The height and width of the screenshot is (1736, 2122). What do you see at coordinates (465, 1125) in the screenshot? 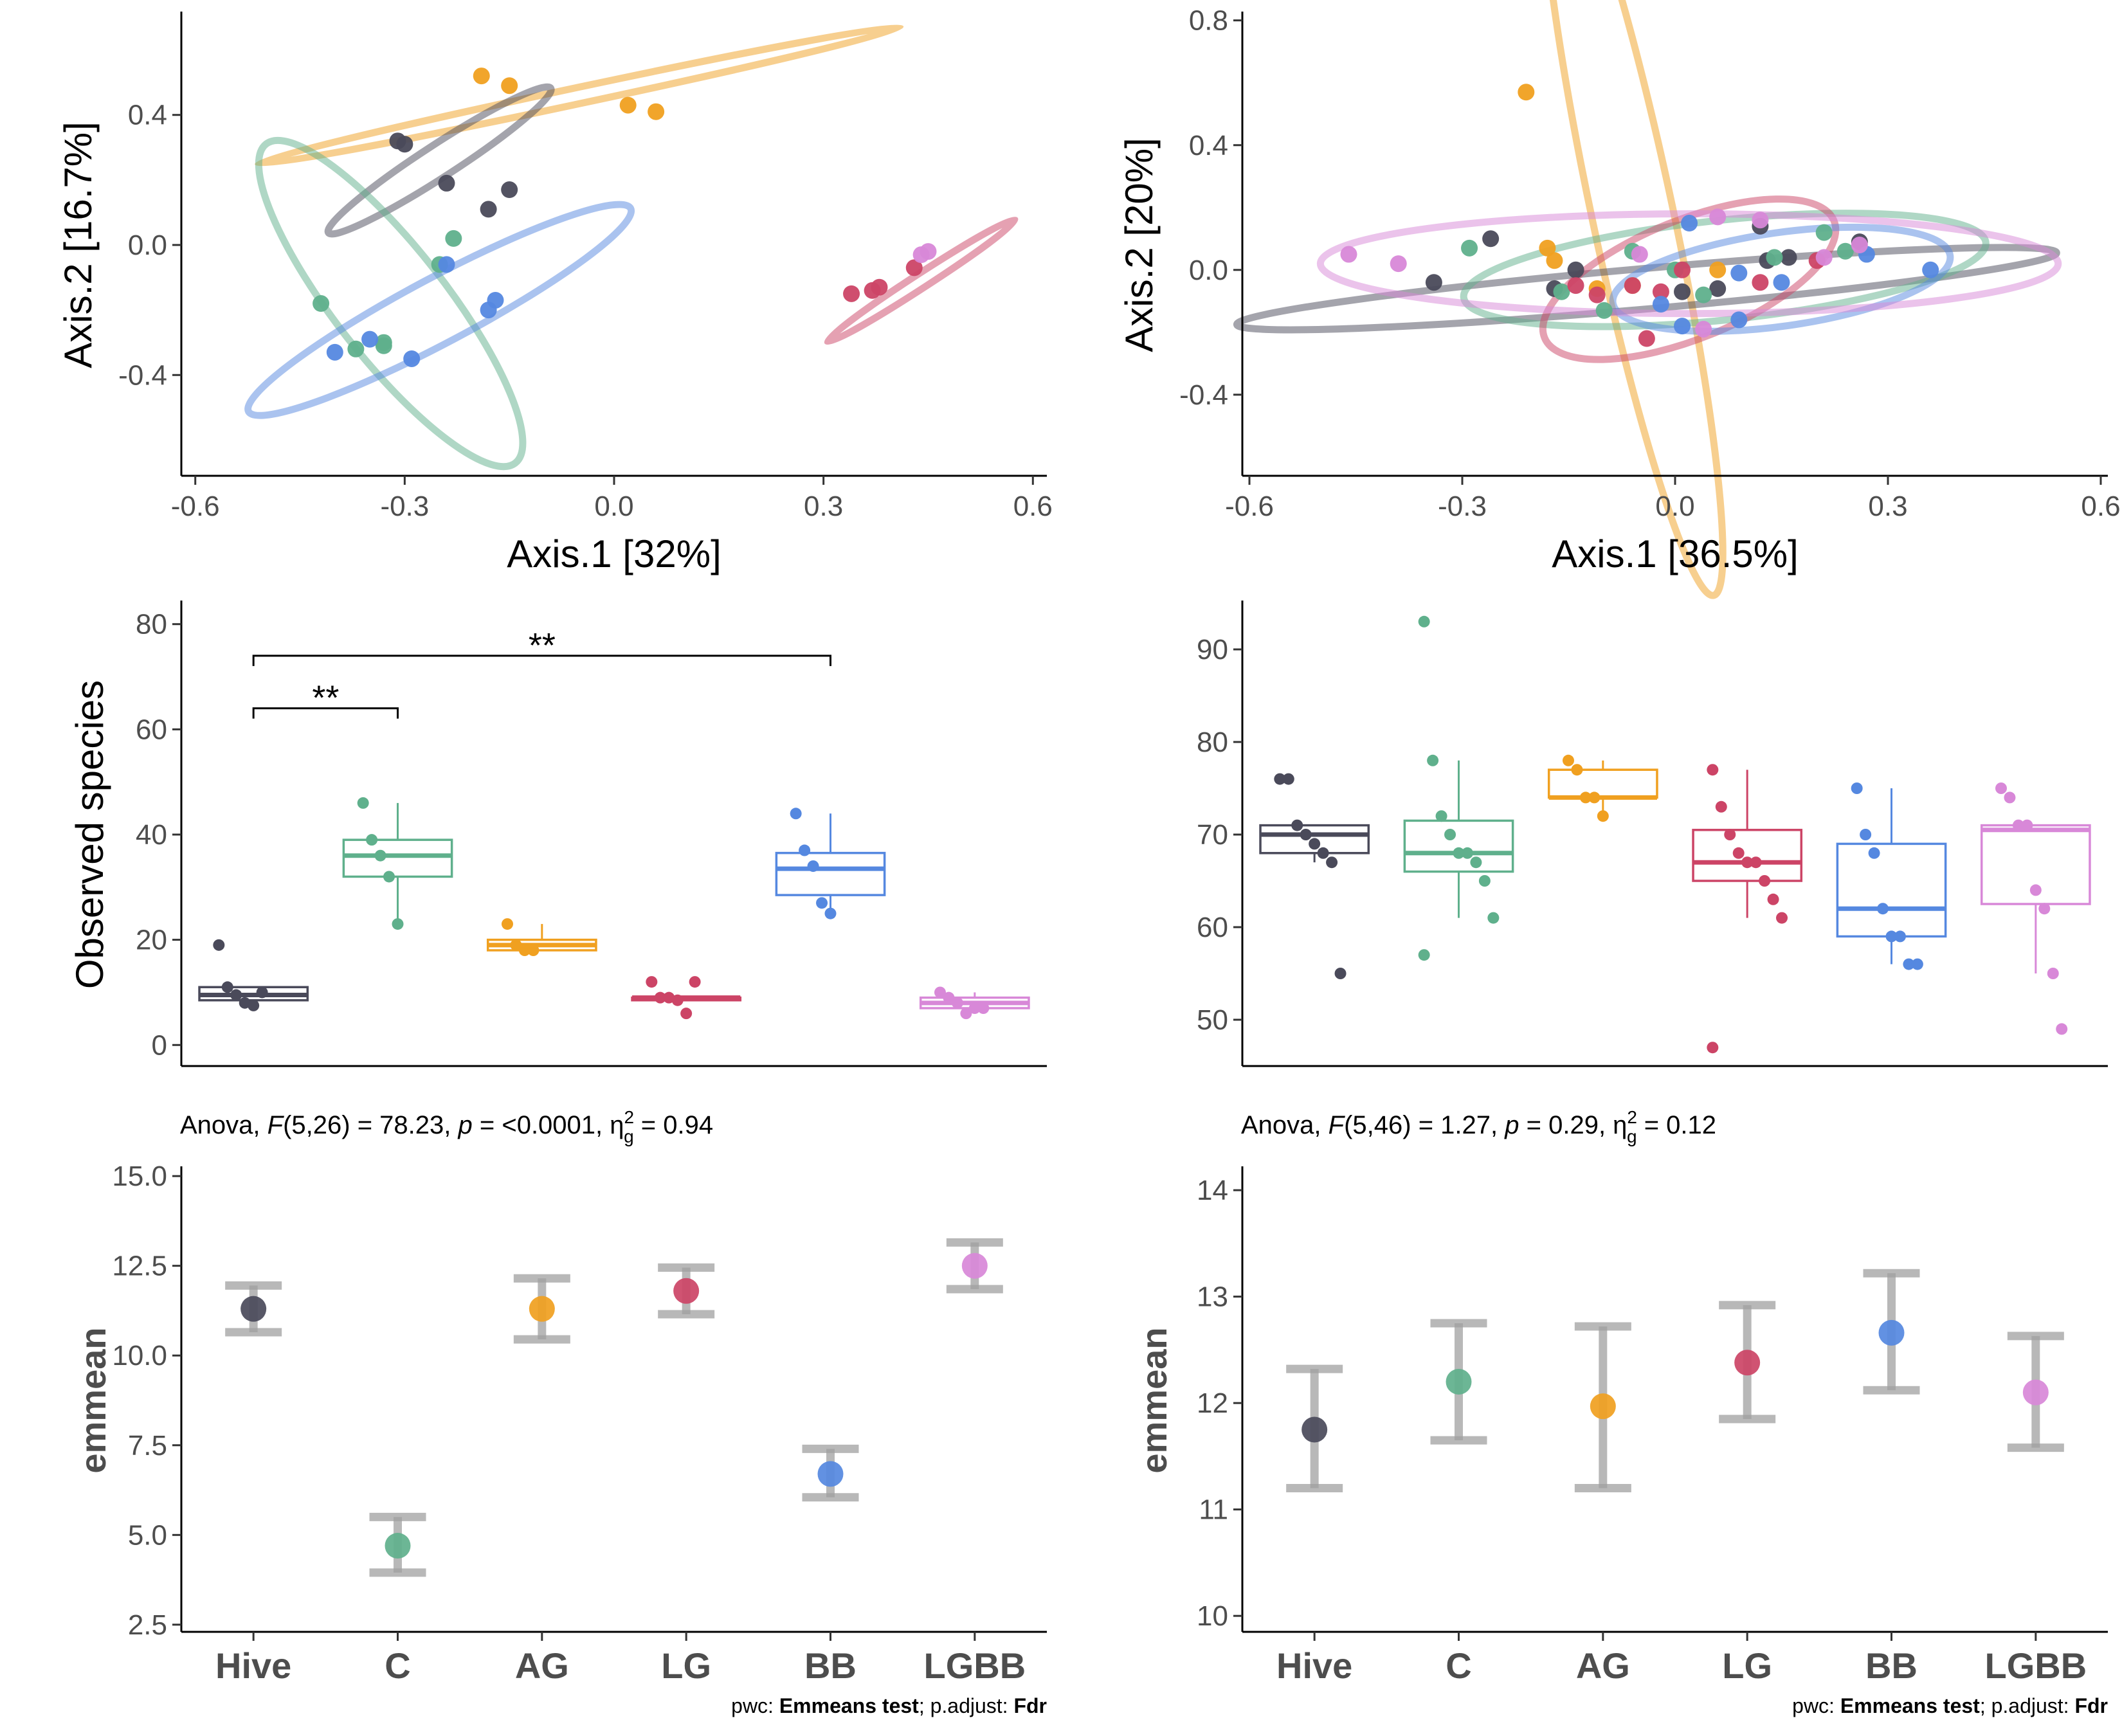
I see `subtitle-part: p` at bounding box center [465, 1125].